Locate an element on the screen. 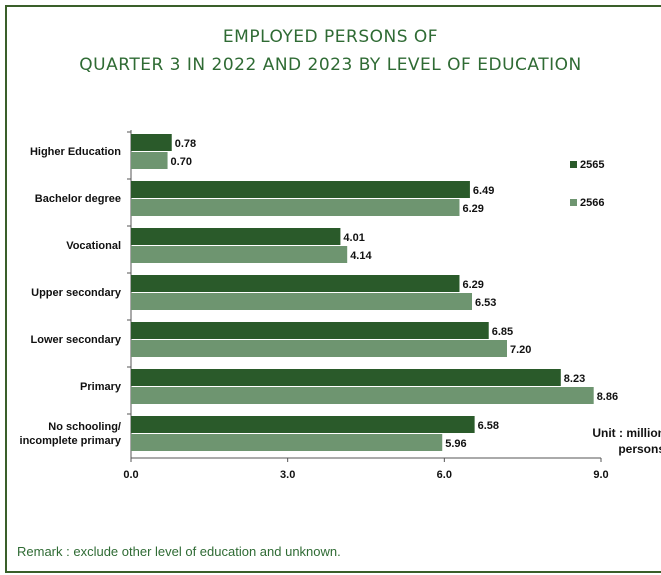 This screenshot has height=575, width=661. x-tick-label: 6.0 is located at coordinates (444, 475).